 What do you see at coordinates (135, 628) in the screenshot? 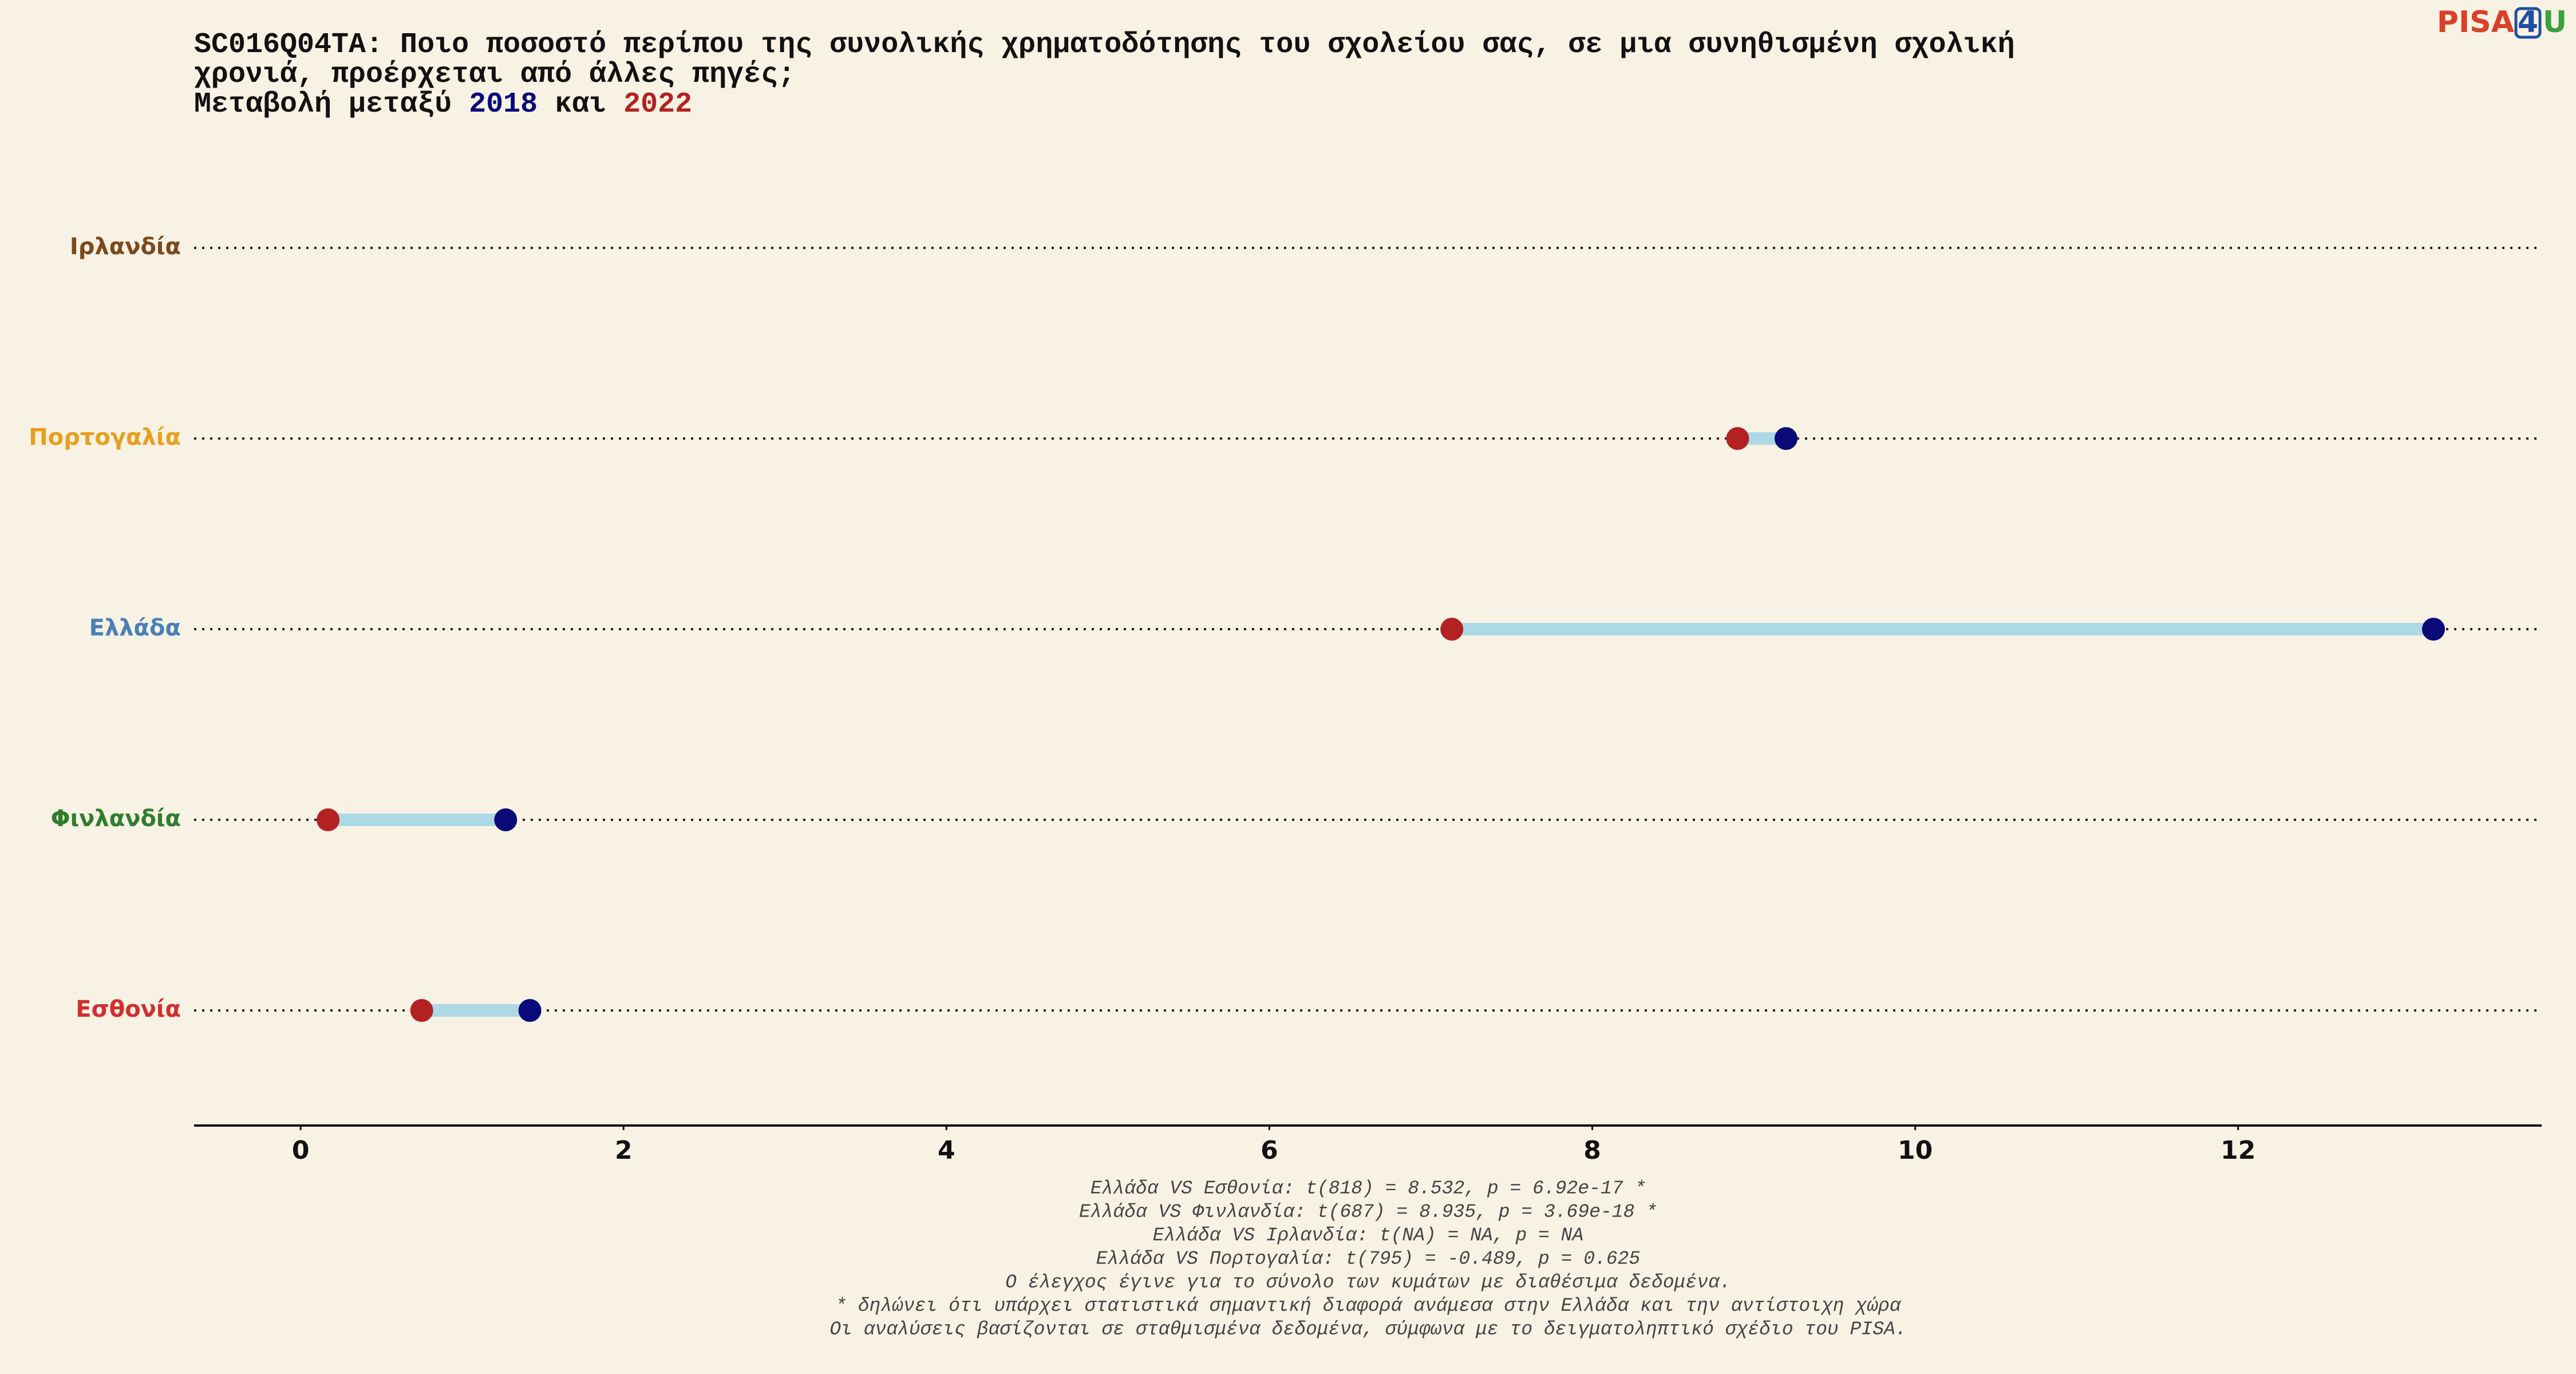
I see `category-label: Ελλάδα` at bounding box center [135, 628].